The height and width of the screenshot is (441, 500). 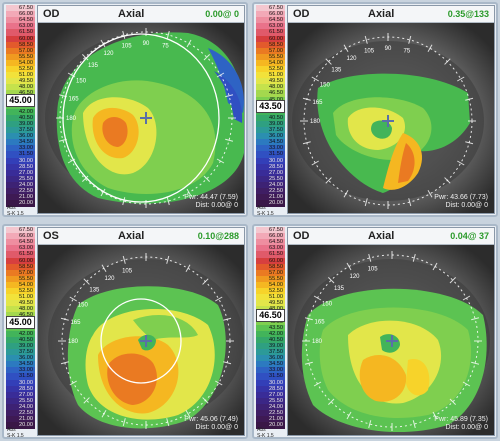 What do you see at coordinates (165, 47) in the screenshot?
I see `degree-label: 75` at bounding box center [165, 47].